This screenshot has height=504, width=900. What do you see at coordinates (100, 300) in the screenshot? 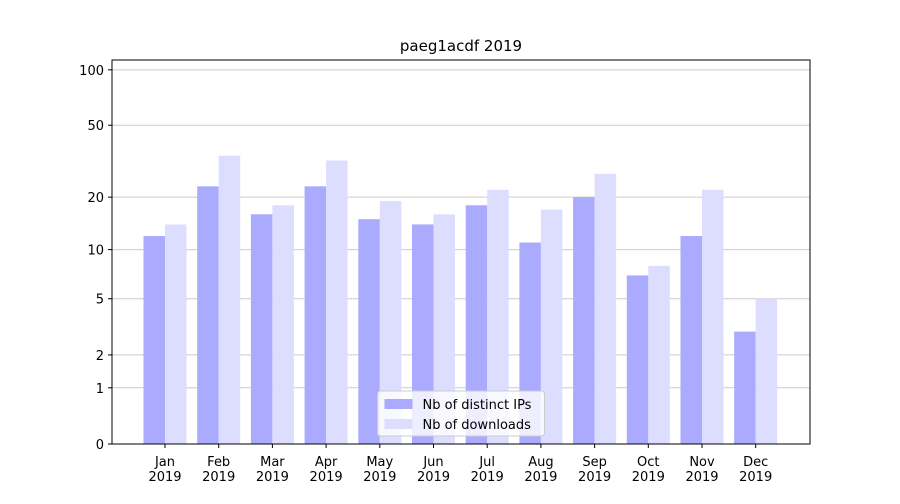
I see `y-tick-label: 5` at bounding box center [100, 300].